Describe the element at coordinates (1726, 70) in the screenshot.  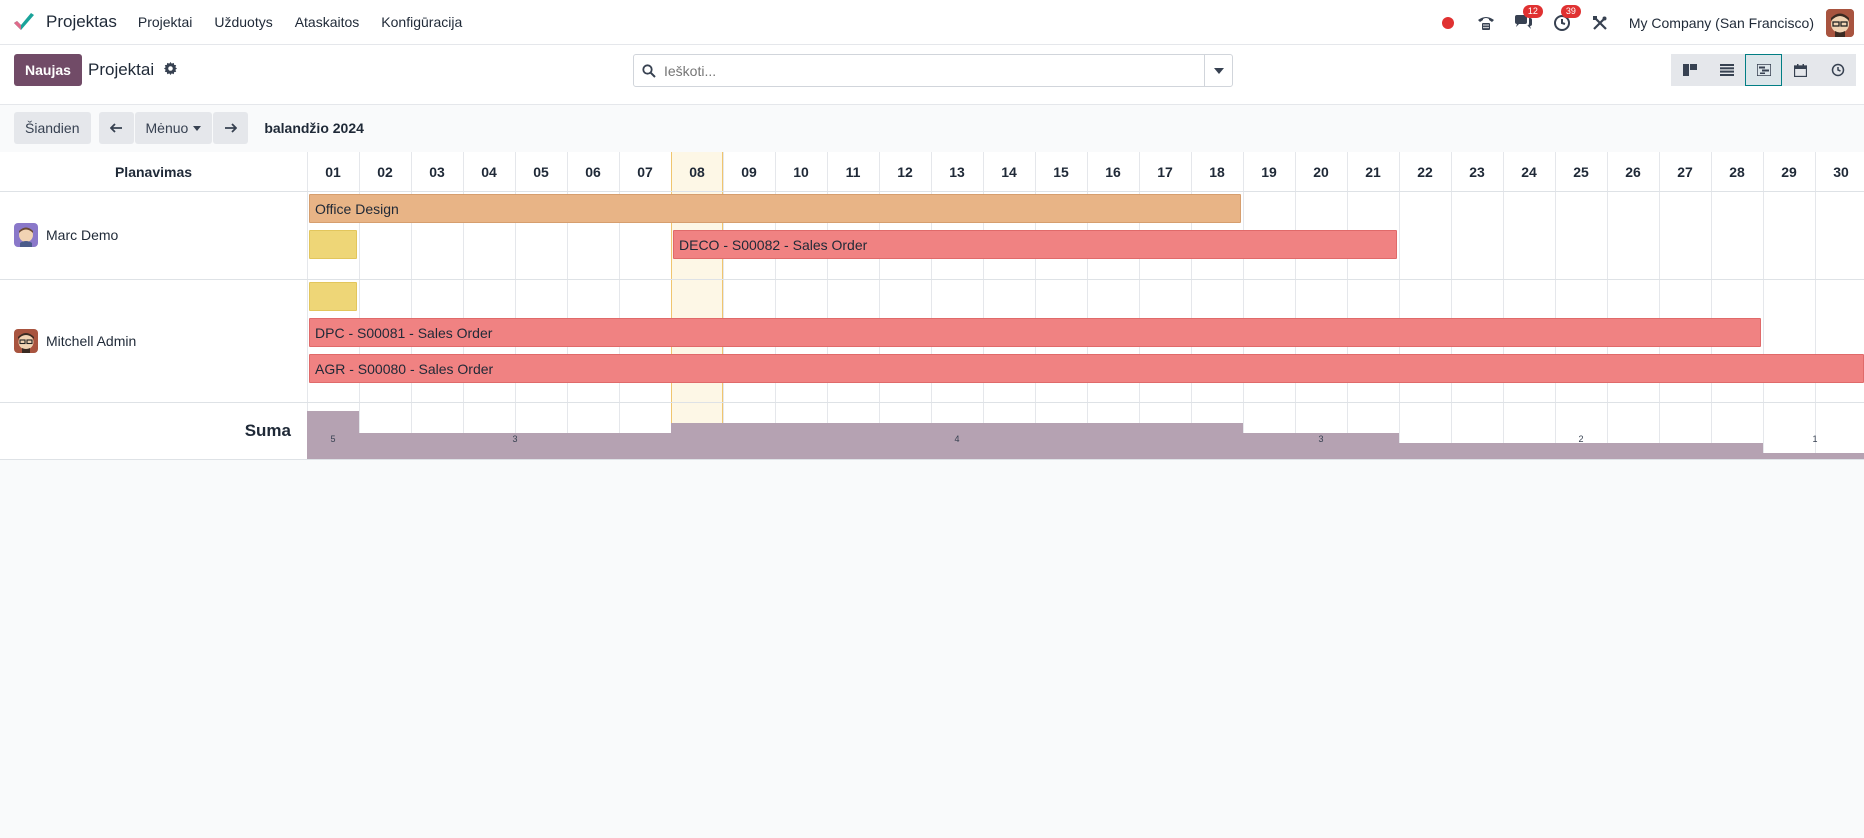
I see `list-view-icon` at that location.